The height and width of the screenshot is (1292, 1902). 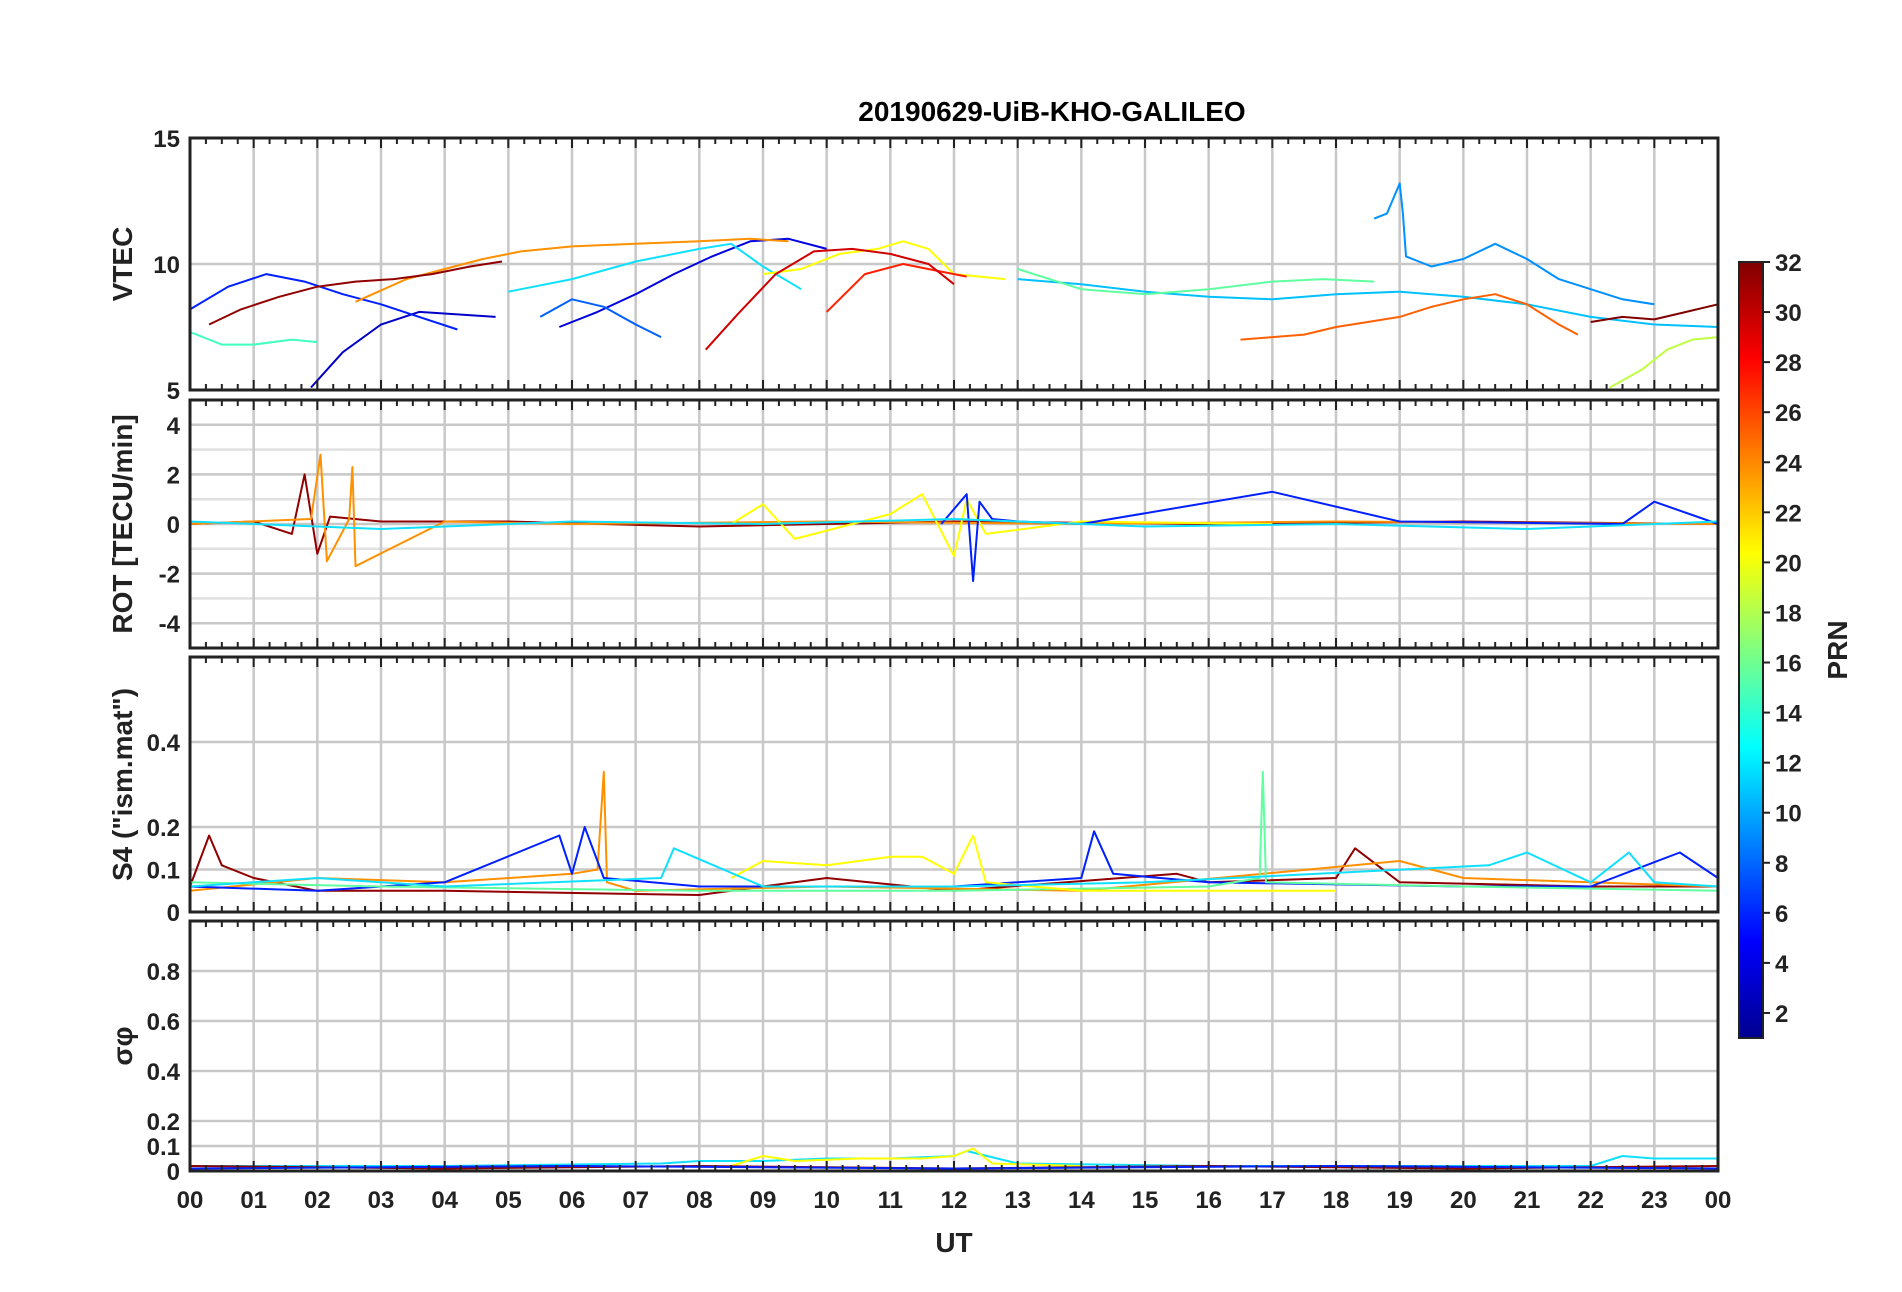 What do you see at coordinates (1145, 1200) in the screenshot?
I see `x-tick-label: 15` at bounding box center [1145, 1200].